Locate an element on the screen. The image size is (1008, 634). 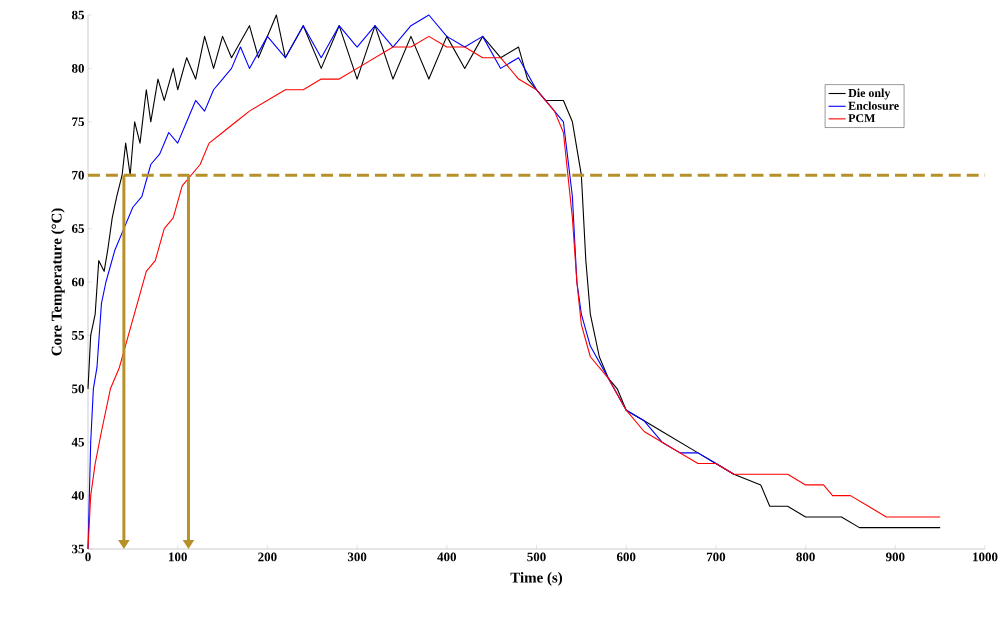
y-axis-title: Core Temperature (°C) is located at coordinates (58, 282).